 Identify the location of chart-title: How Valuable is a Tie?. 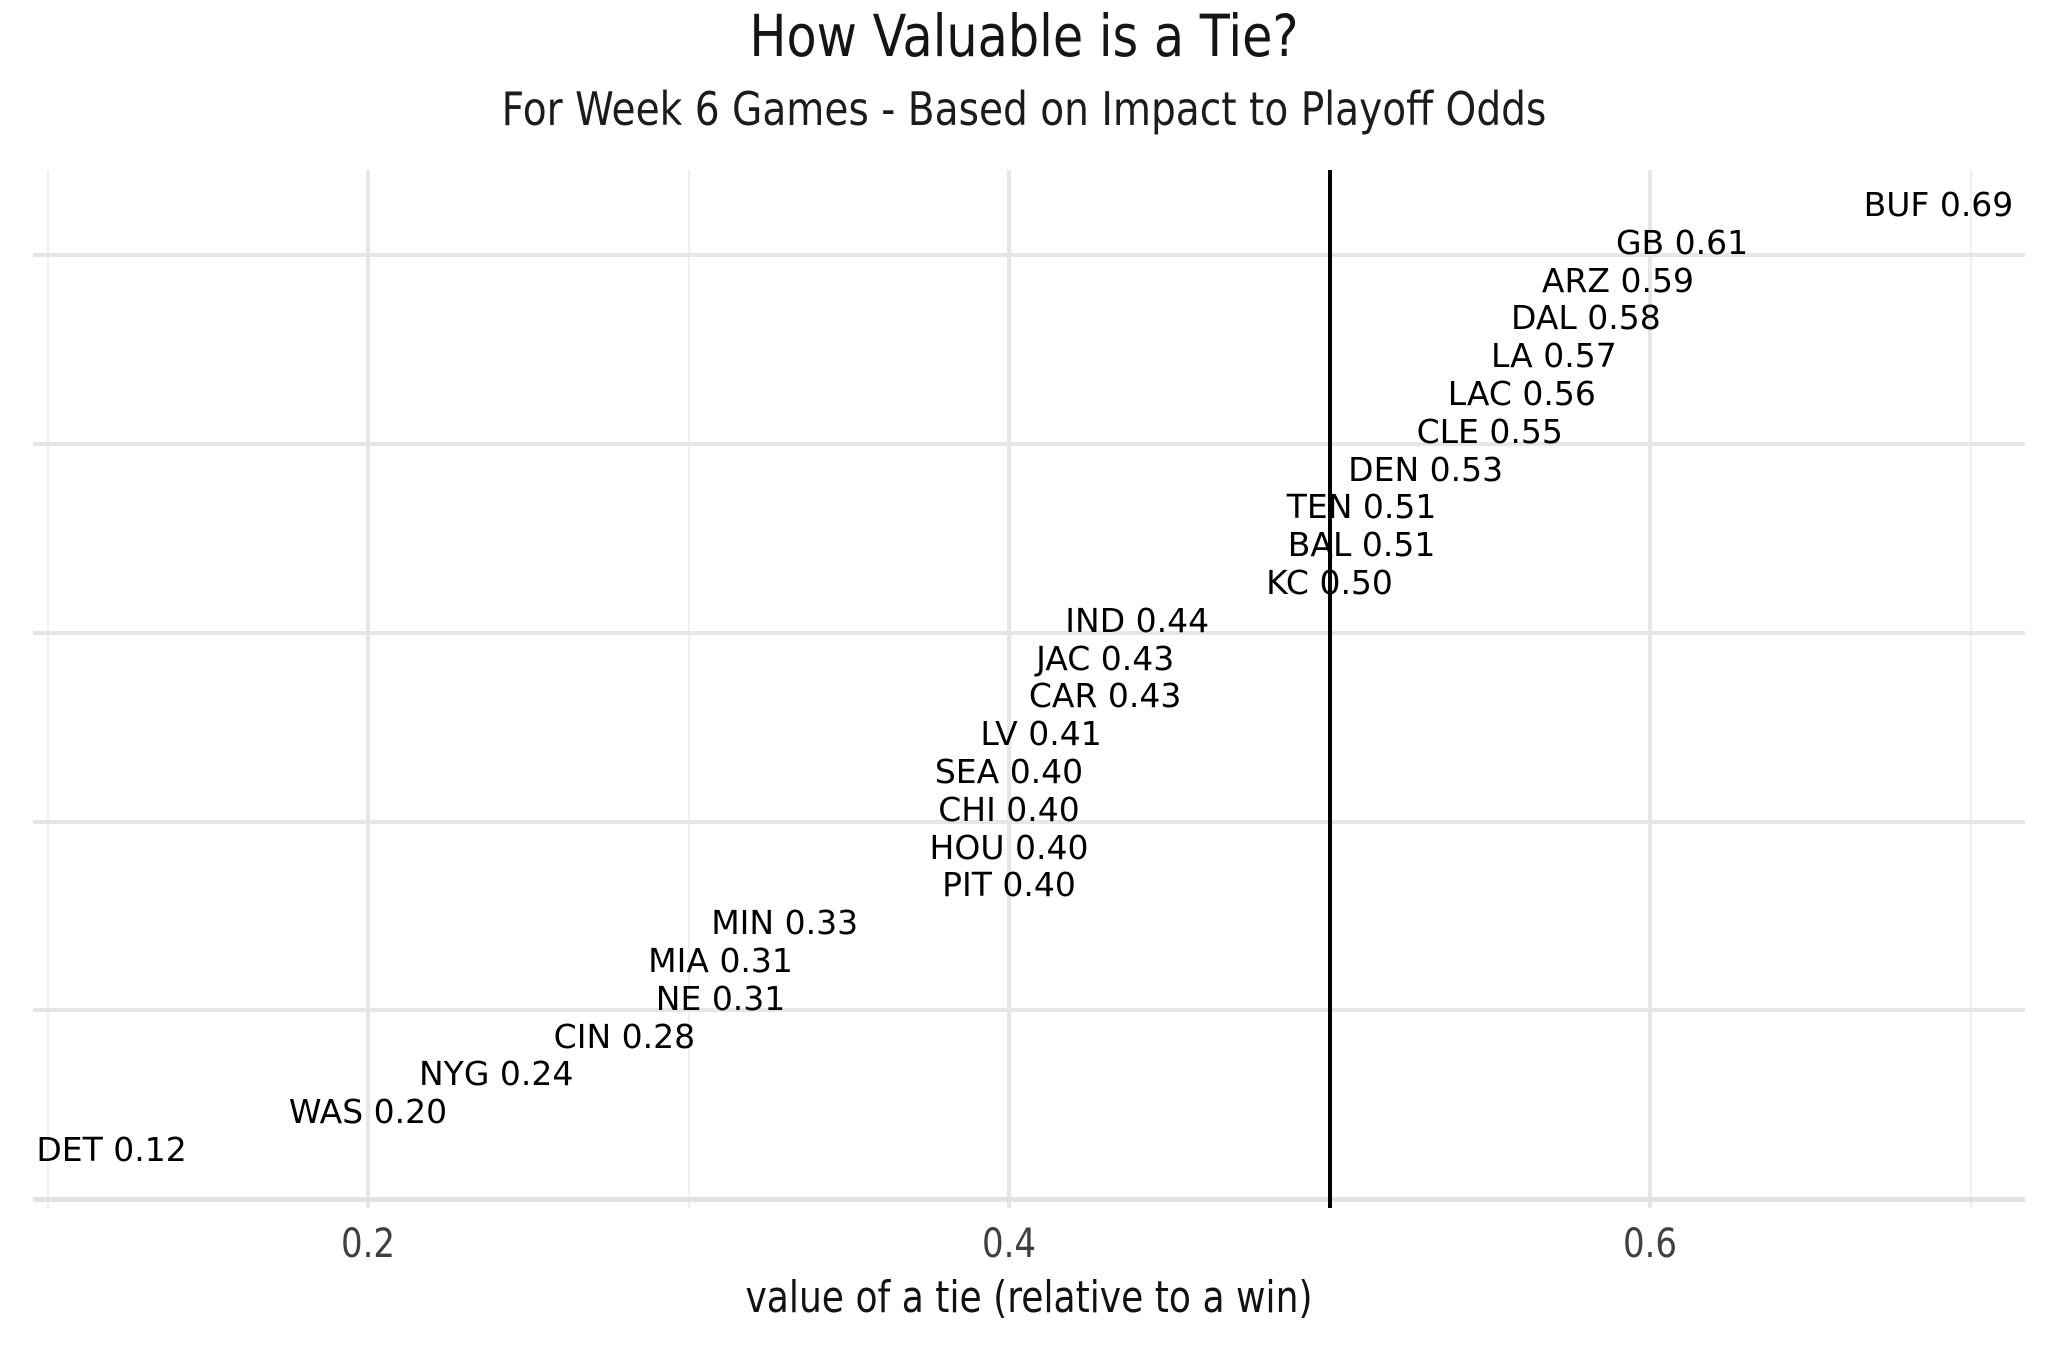
(1024, 36).